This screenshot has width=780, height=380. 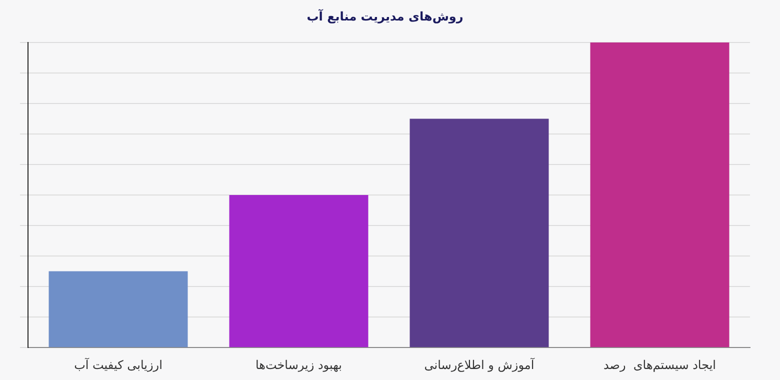 What do you see at coordinates (479, 364) in the screenshot?
I see `x-tick-label: آموزش و اطلاع‌رسانی` at bounding box center [479, 364].